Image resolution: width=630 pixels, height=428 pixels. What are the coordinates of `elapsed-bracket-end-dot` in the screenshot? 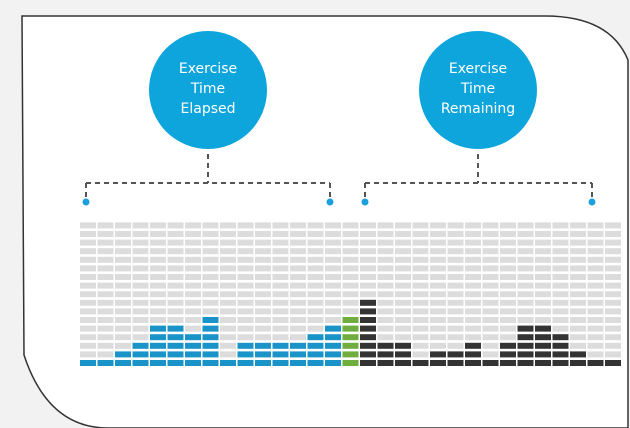 It's located at (330, 202).